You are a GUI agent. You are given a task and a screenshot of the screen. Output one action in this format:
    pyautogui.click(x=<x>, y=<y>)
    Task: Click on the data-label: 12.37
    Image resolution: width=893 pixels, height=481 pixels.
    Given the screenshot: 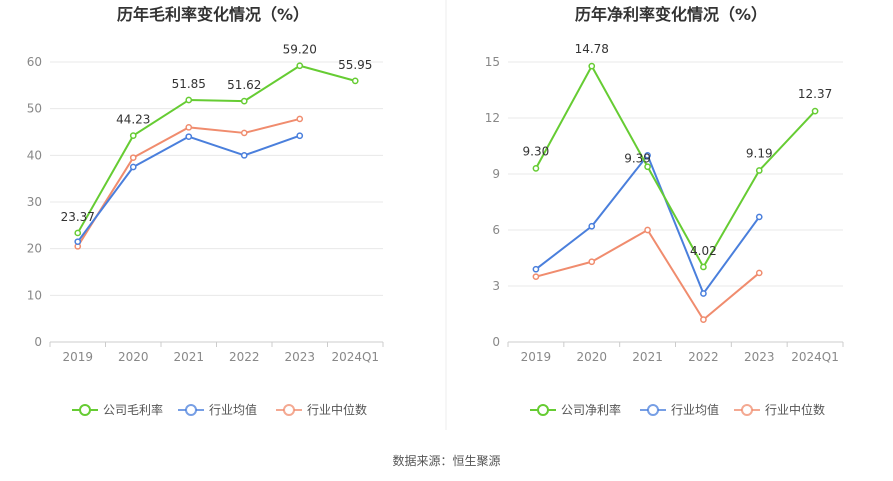 What is the action you would take?
    pyautogui.click(x=815, y=94)
    